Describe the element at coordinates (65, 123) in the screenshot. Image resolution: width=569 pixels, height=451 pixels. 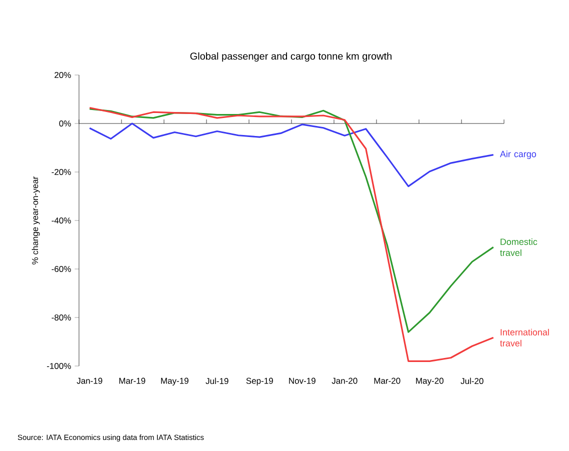
I see `y-tick-label: 0%` at that location.